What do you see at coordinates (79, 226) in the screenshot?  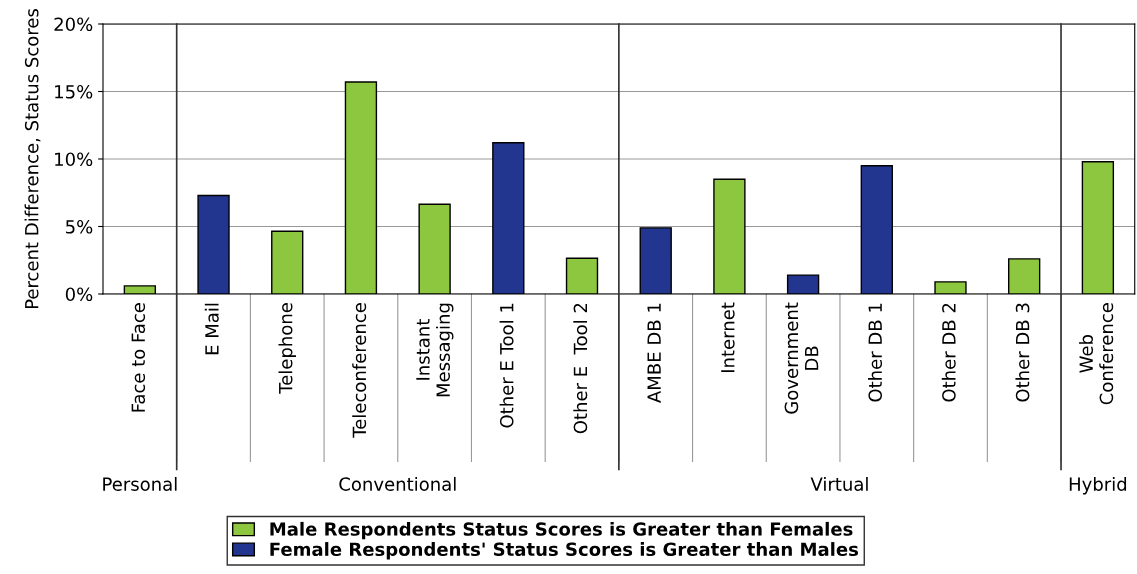 I see `y-tick-label: 5%` at bounding box center [79, 226].